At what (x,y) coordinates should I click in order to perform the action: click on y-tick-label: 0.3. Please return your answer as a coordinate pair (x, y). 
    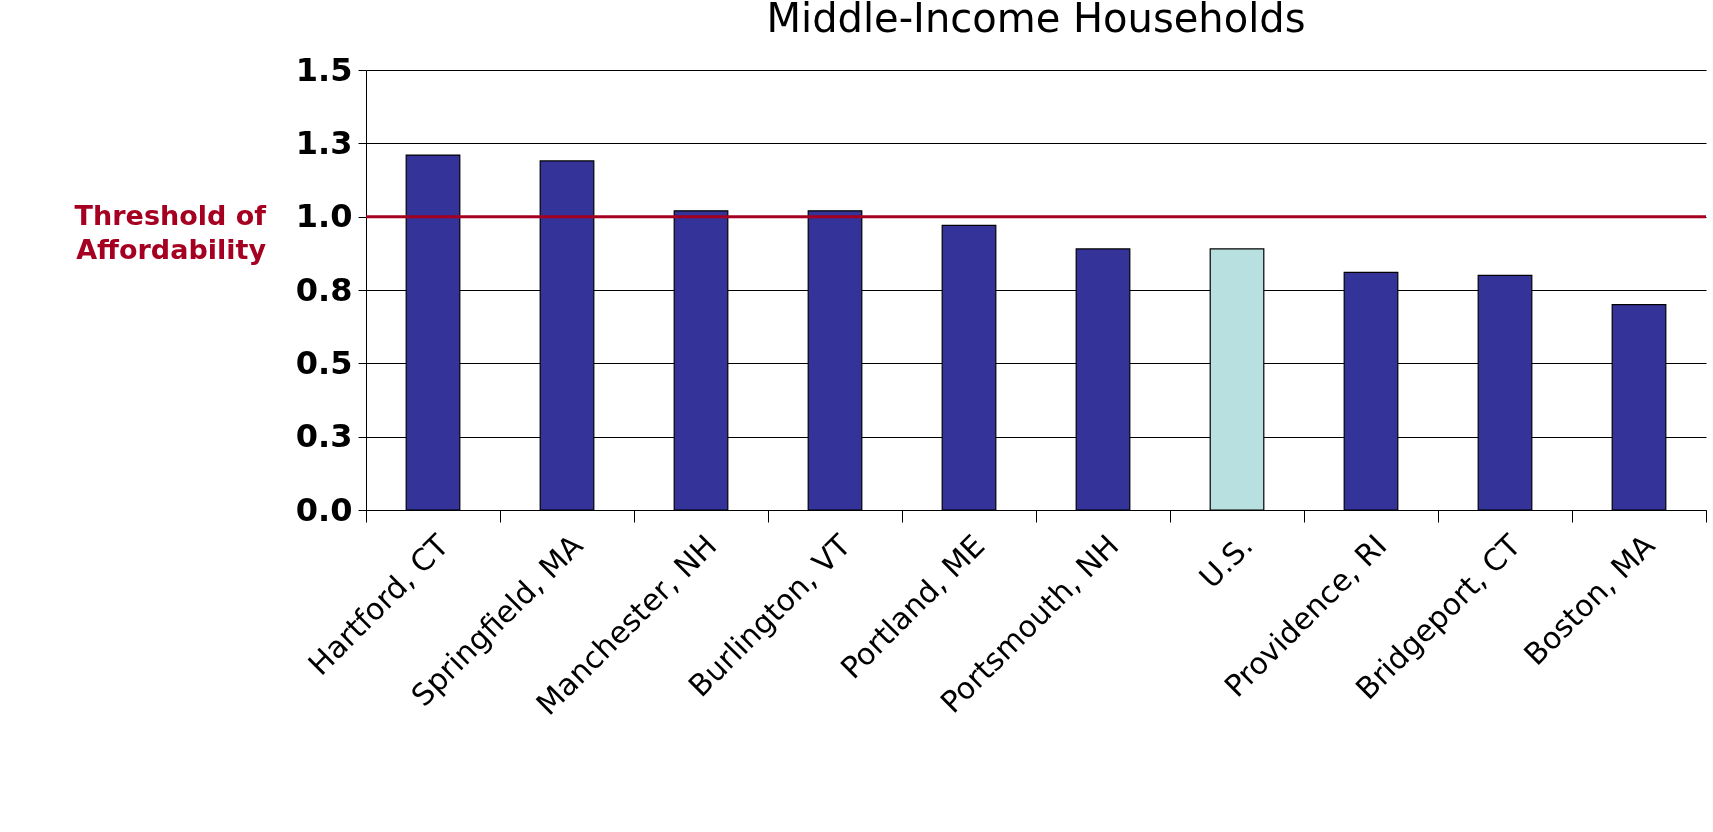
    Looking at the image, I should click on (324, 436).